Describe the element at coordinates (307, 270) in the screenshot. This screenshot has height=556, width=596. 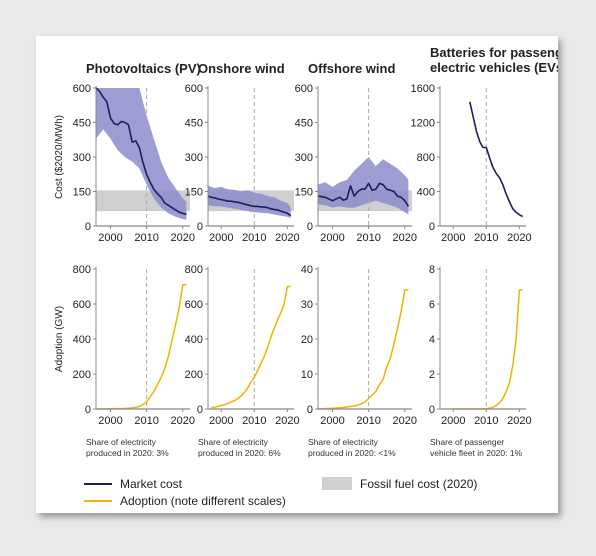
I see `y-tick-label: 40` at that location.